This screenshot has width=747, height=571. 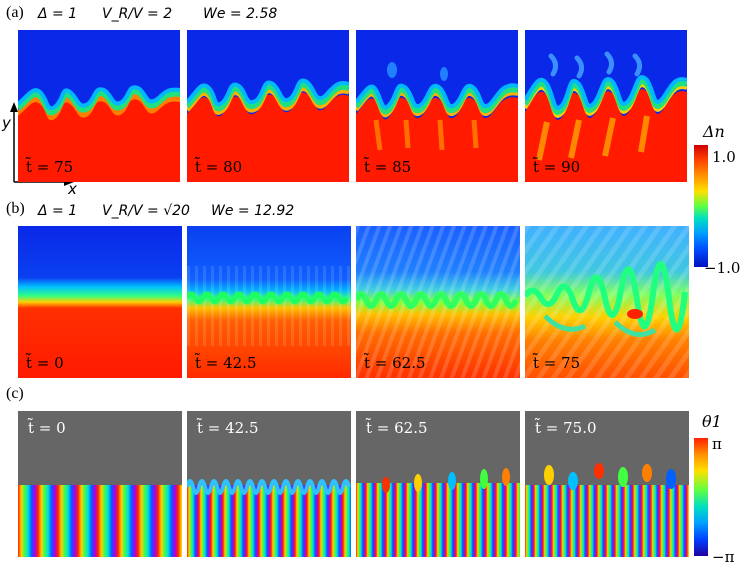 What do you see at coordinates (701, 497) in the screenshot?
I see `colorbar-theta` at bounding box center [701, 497].